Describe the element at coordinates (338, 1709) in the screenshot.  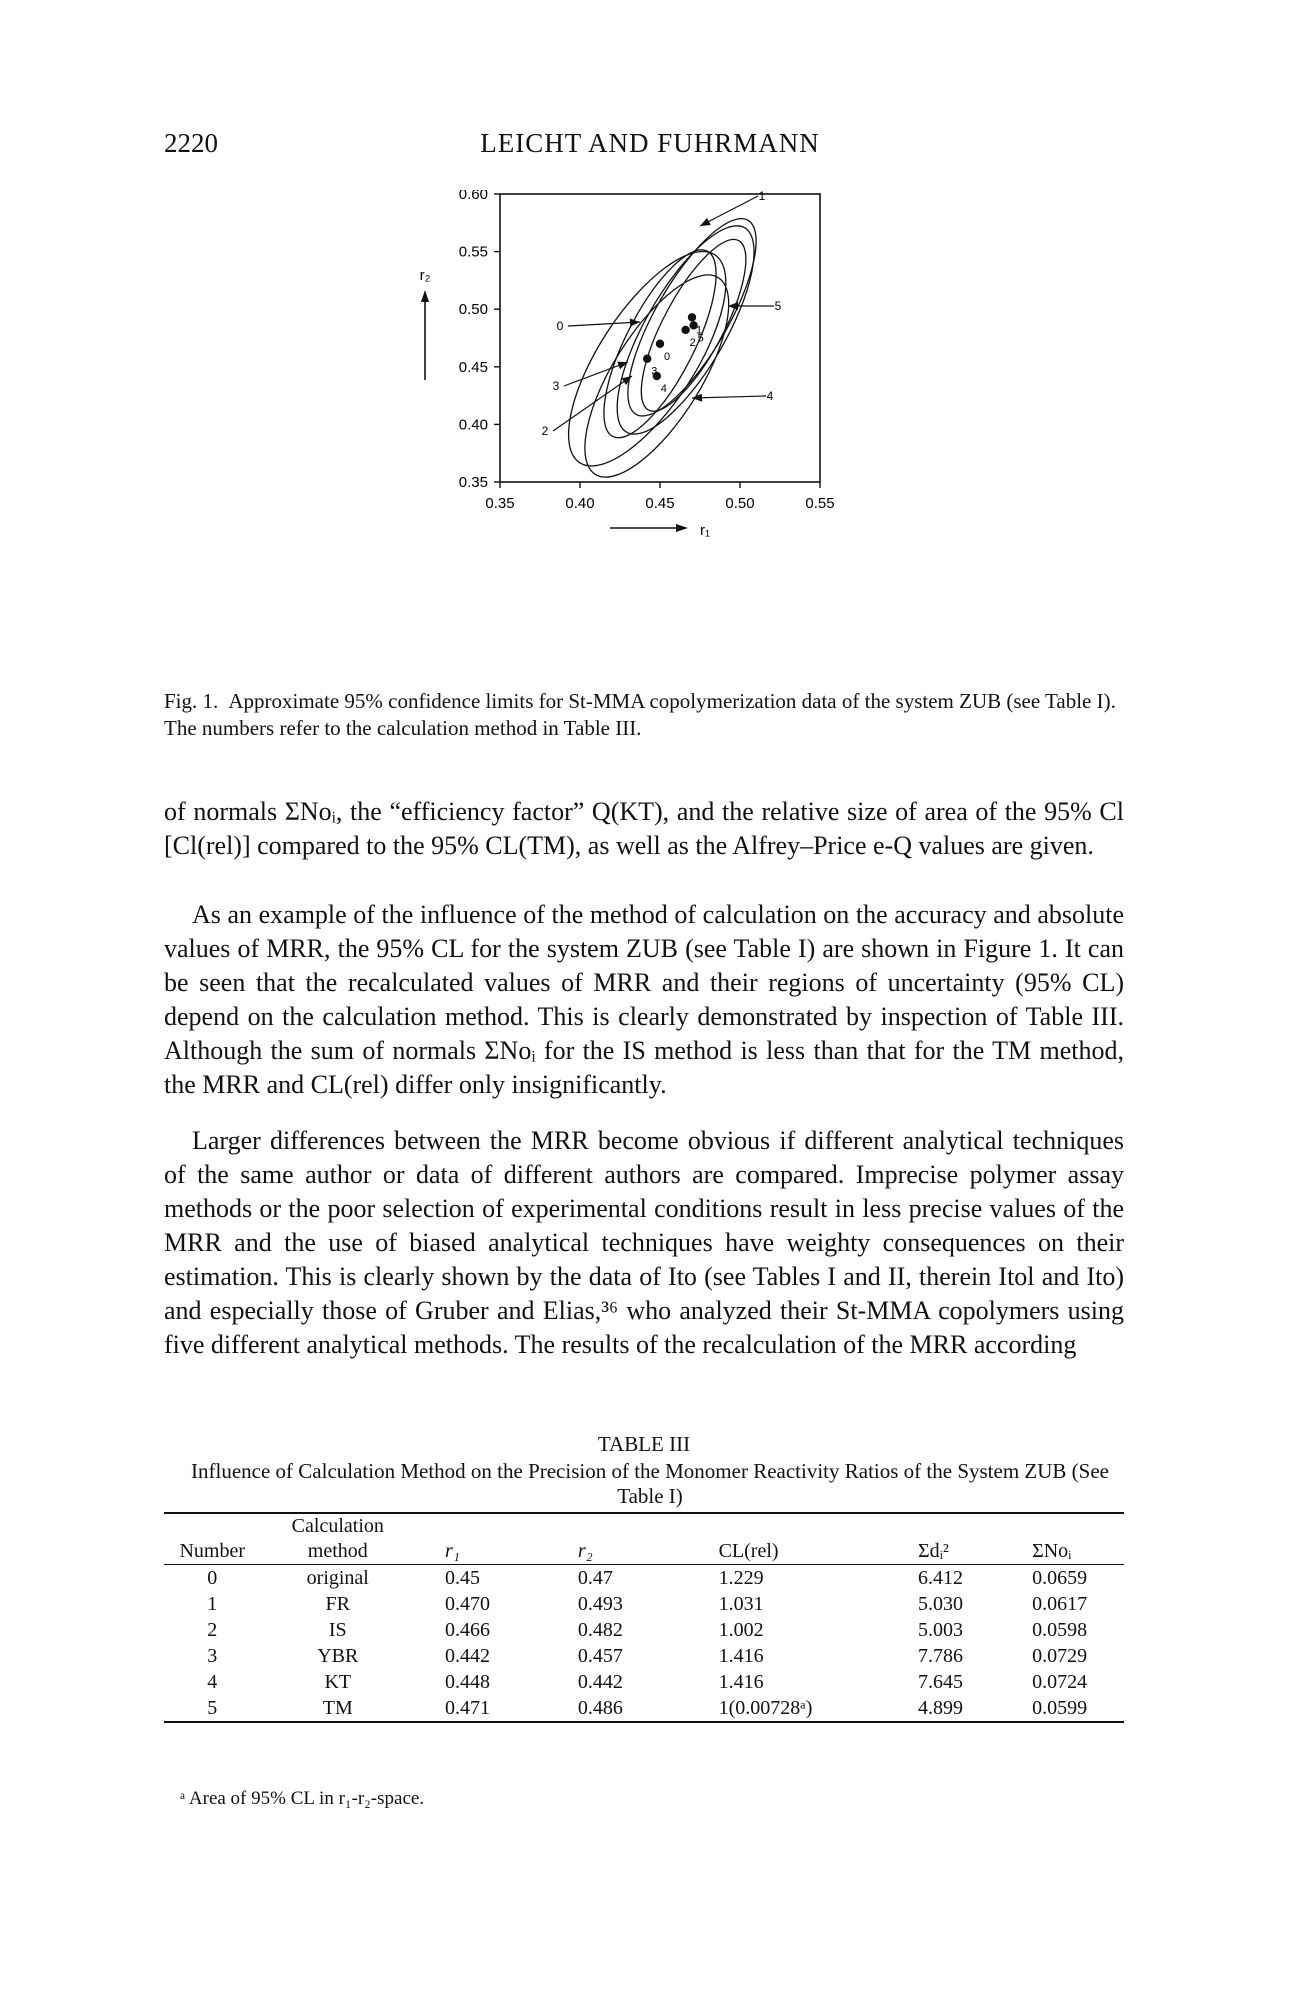
I see `table-cell: TM` at that location.